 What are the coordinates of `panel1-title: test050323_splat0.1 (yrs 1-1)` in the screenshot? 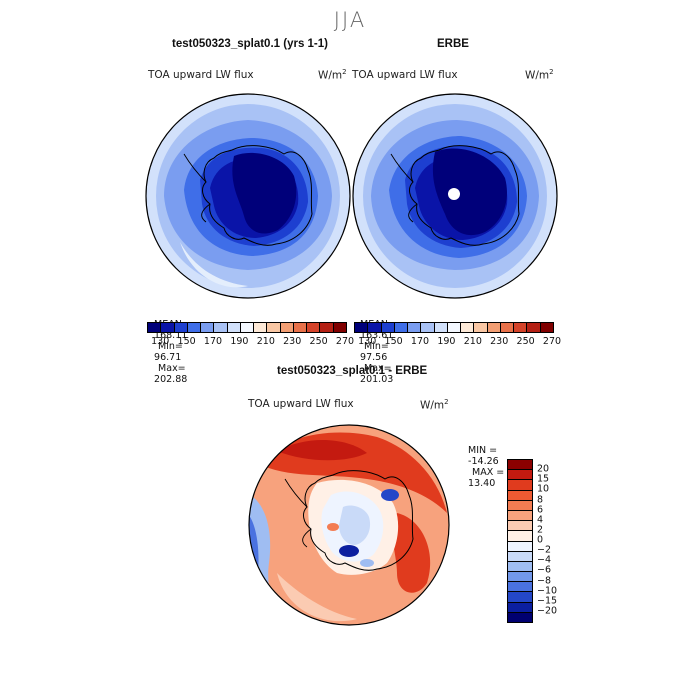 It's located at (250, 44).